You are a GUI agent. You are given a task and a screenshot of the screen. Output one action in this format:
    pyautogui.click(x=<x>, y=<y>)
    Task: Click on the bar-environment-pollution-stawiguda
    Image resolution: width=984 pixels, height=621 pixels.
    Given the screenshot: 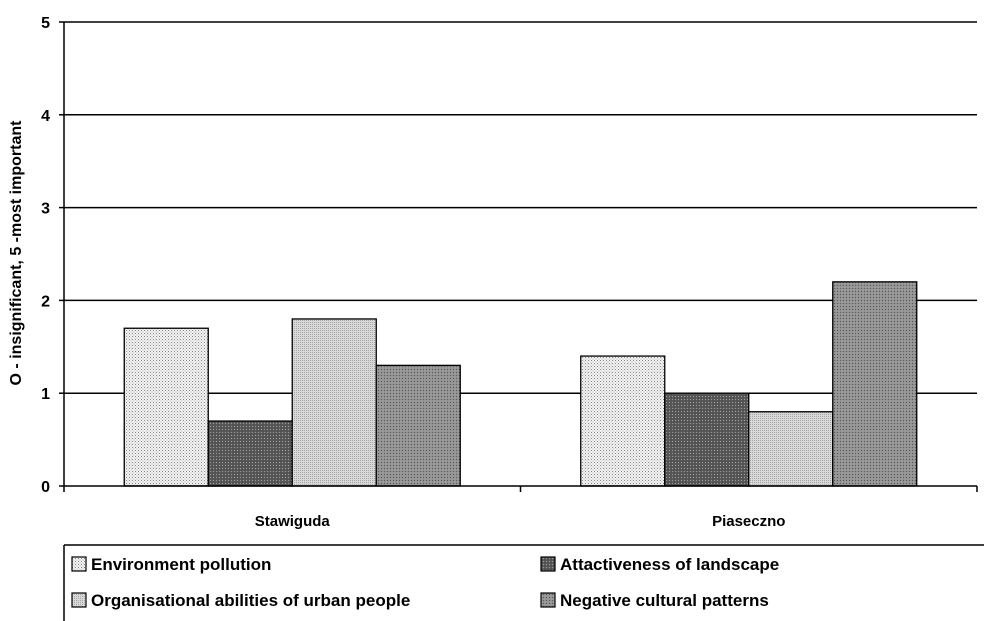 What is the action you would take?
    pyautogui.click(x=166, y=407)
    